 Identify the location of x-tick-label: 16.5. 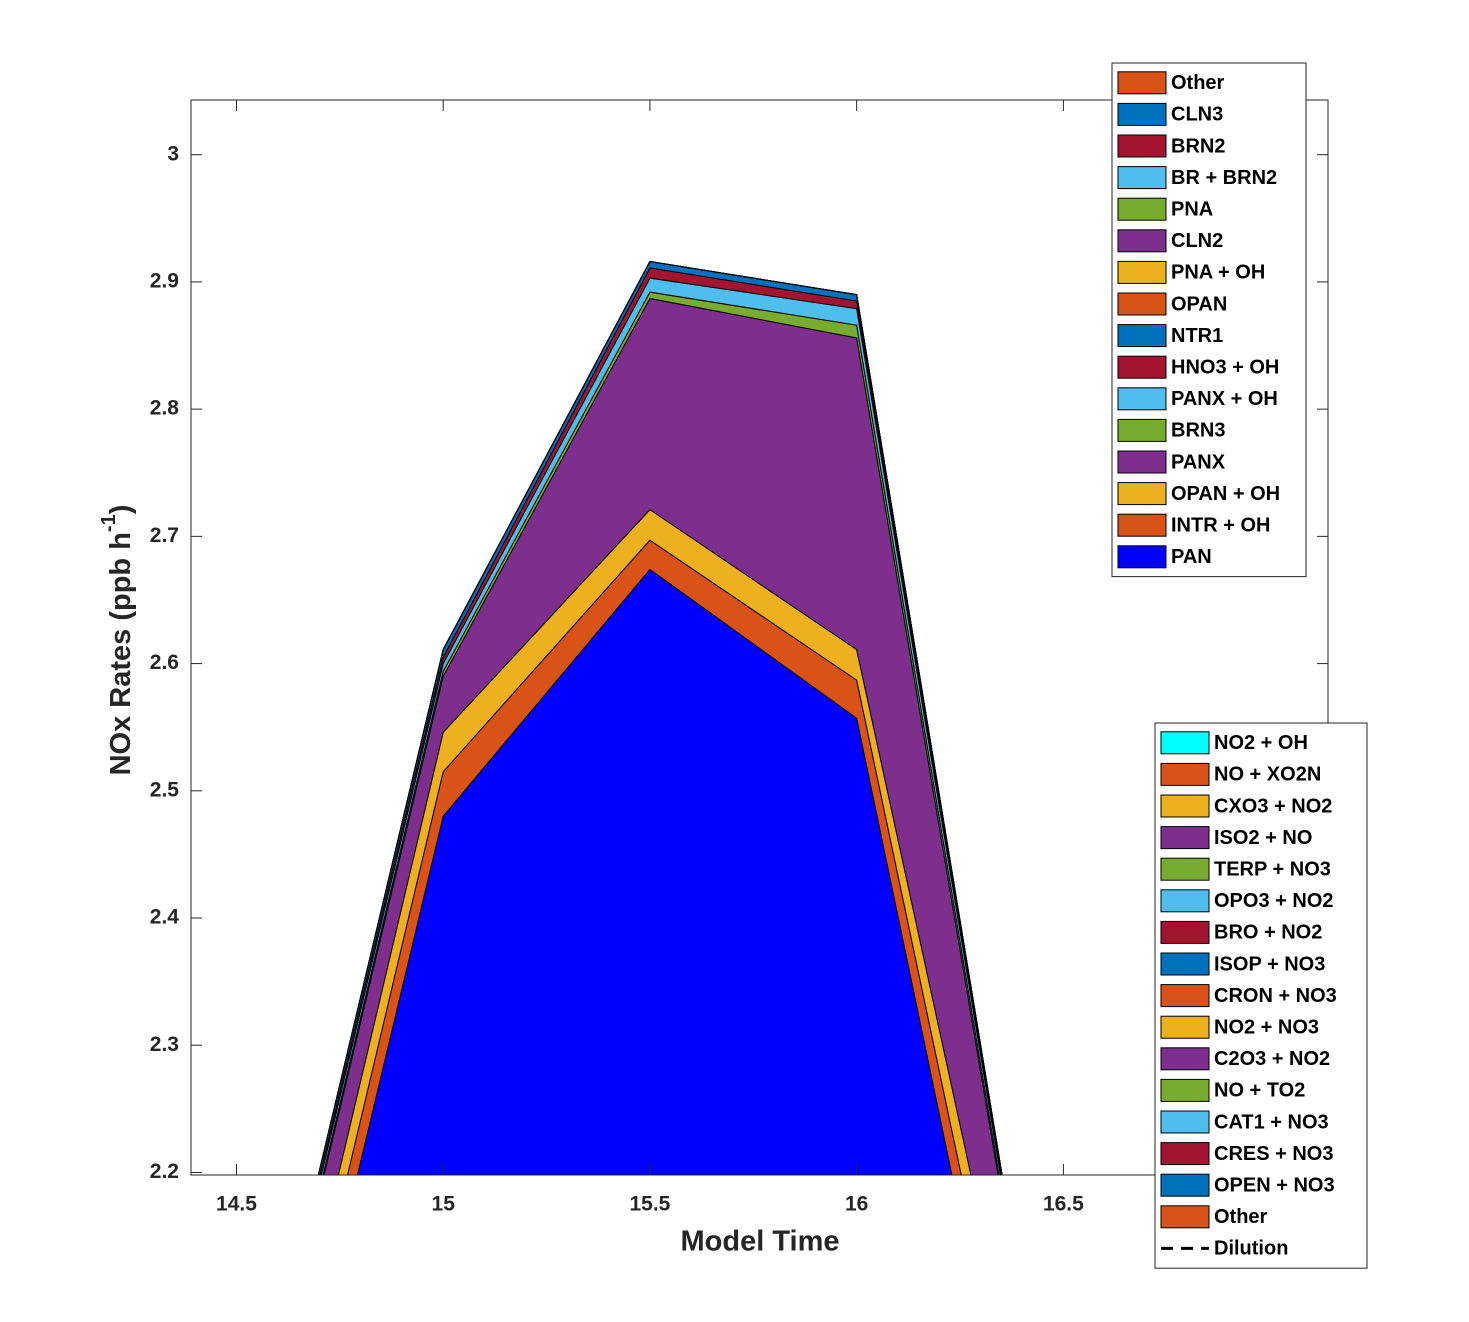
(1063, 1204).